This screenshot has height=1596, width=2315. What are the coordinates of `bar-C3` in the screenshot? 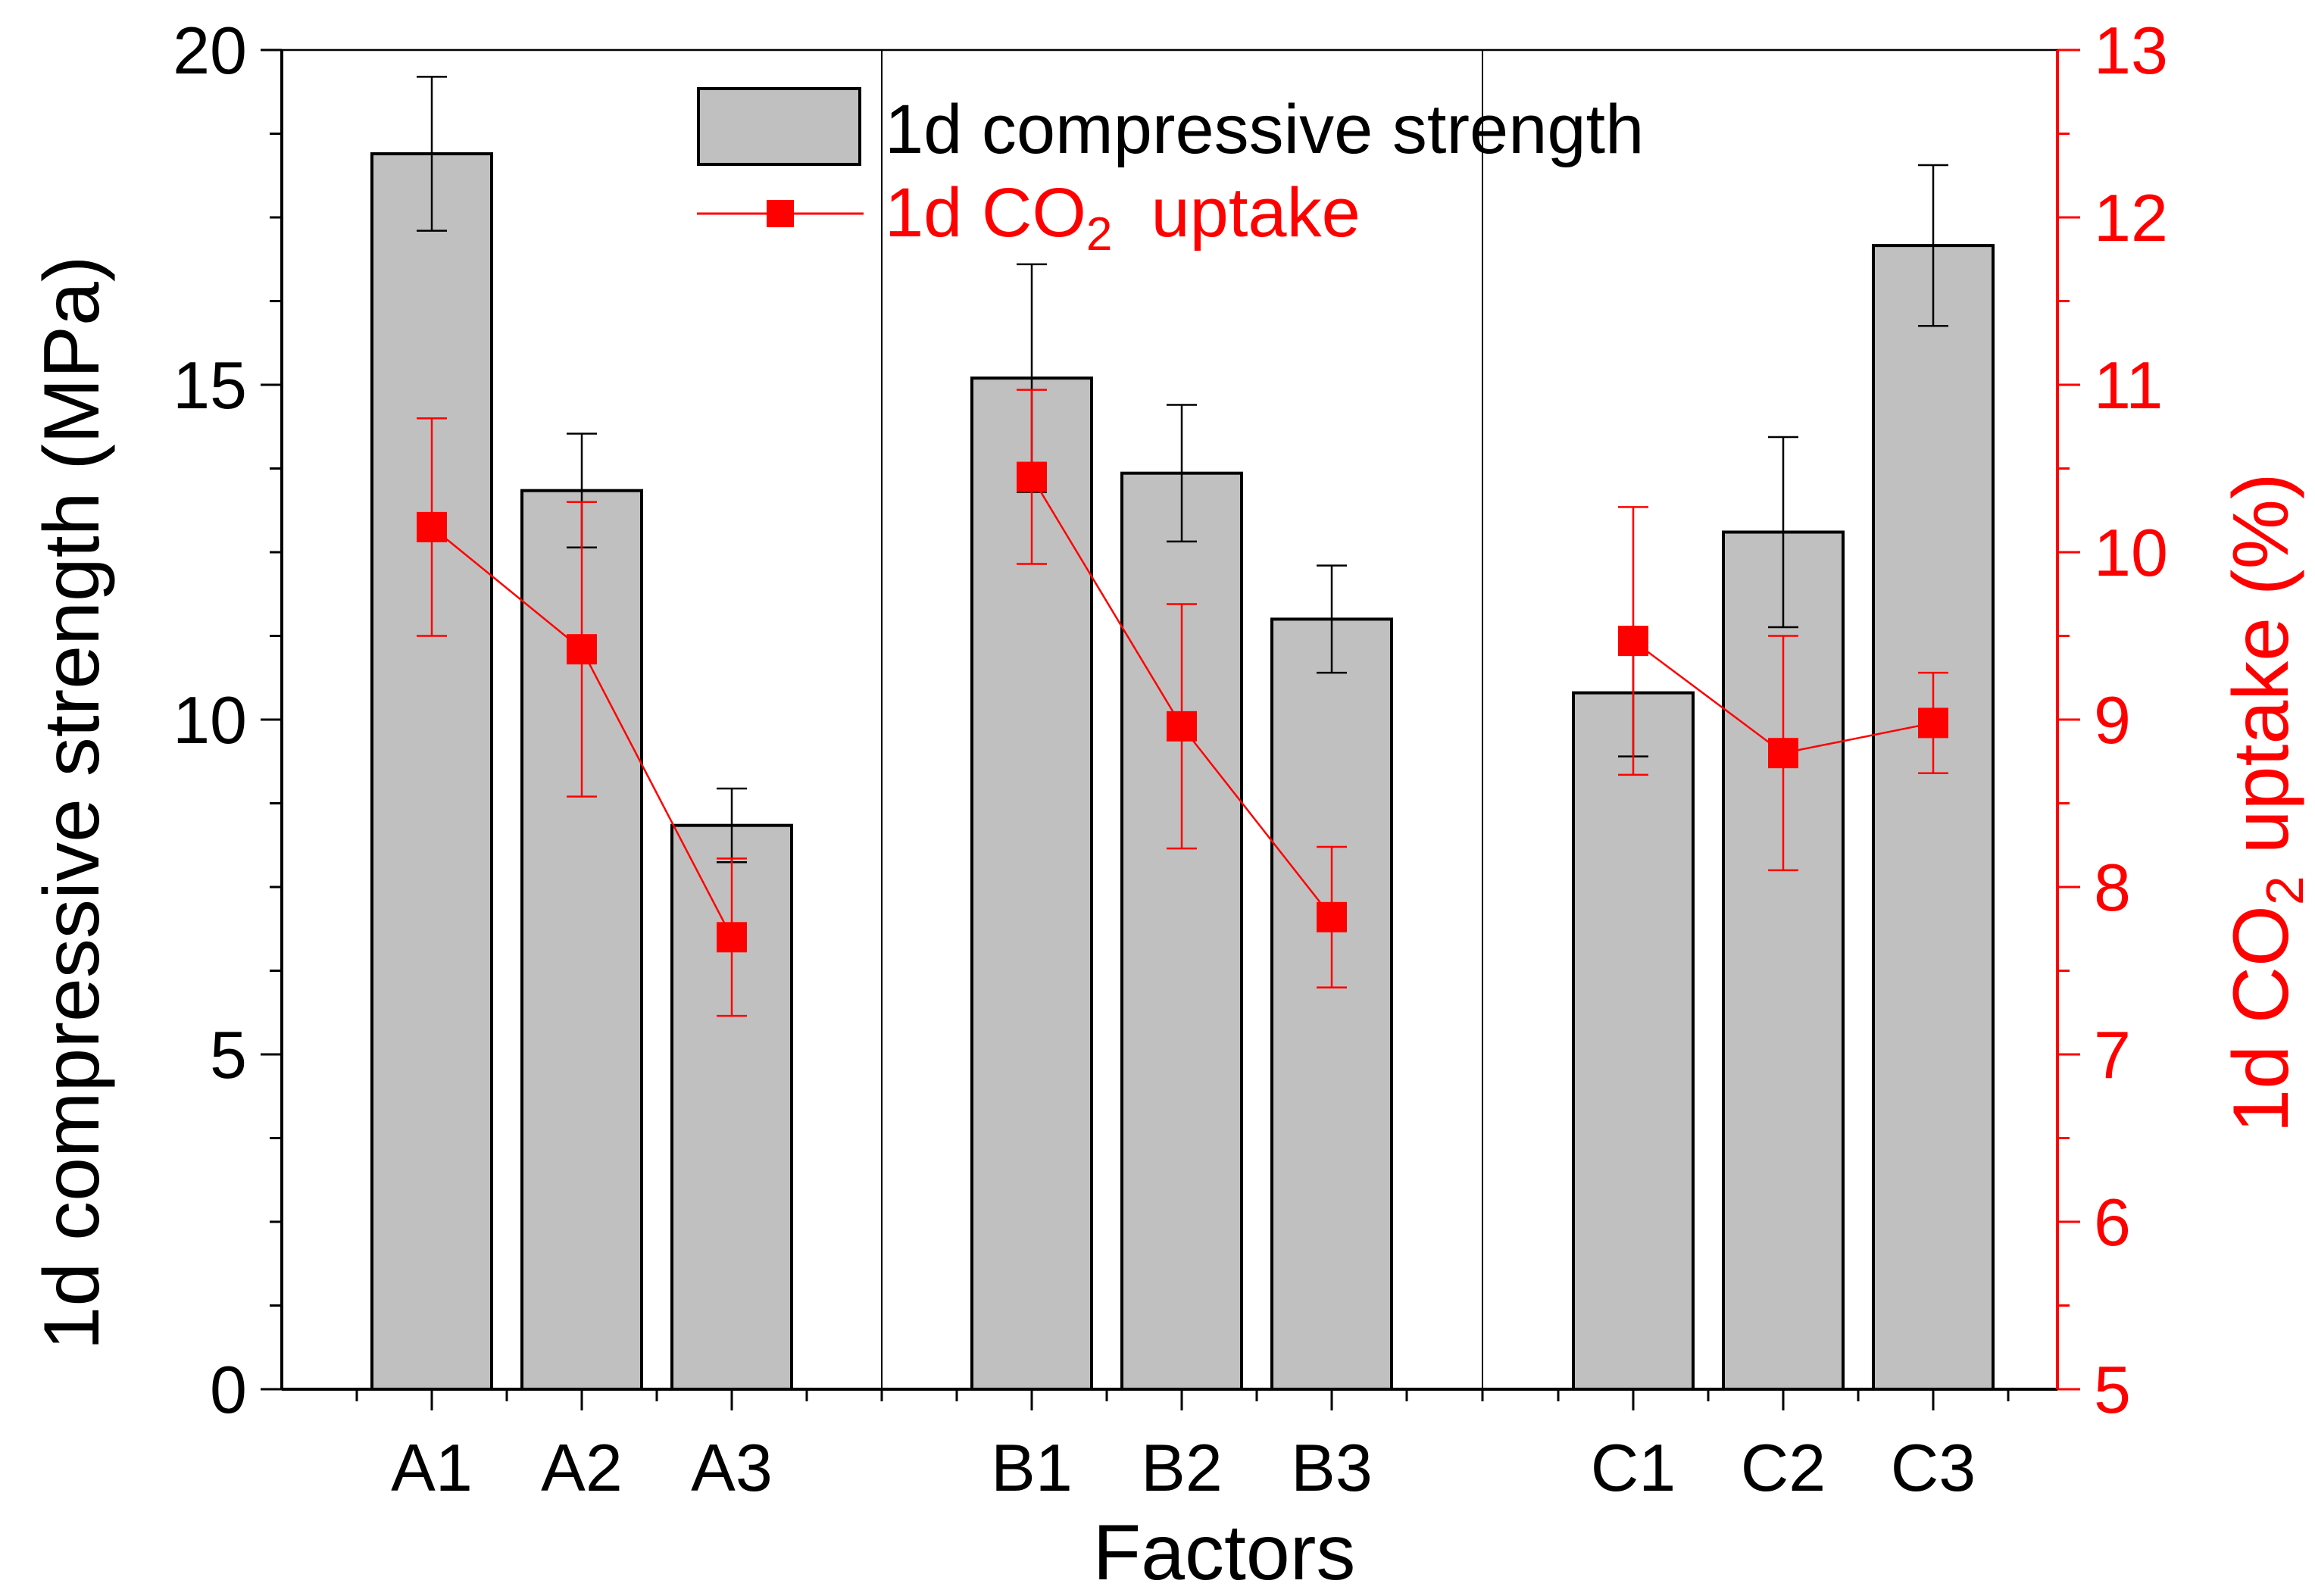 It's located at (1933, 817).